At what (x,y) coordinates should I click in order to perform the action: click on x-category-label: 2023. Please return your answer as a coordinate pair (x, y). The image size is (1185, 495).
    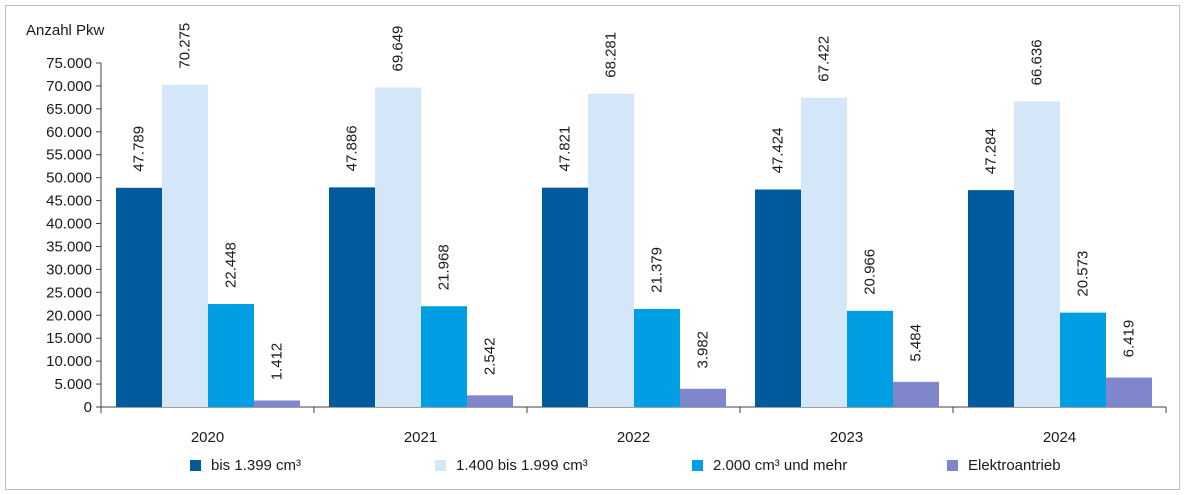
    Looking at the image, I should click on (846, 437).